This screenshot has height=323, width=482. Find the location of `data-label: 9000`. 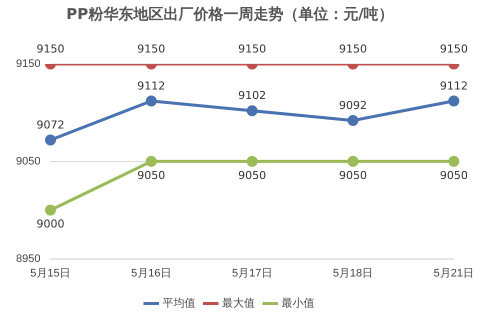

data-label: 9000 is located at coordinates (50, 223).